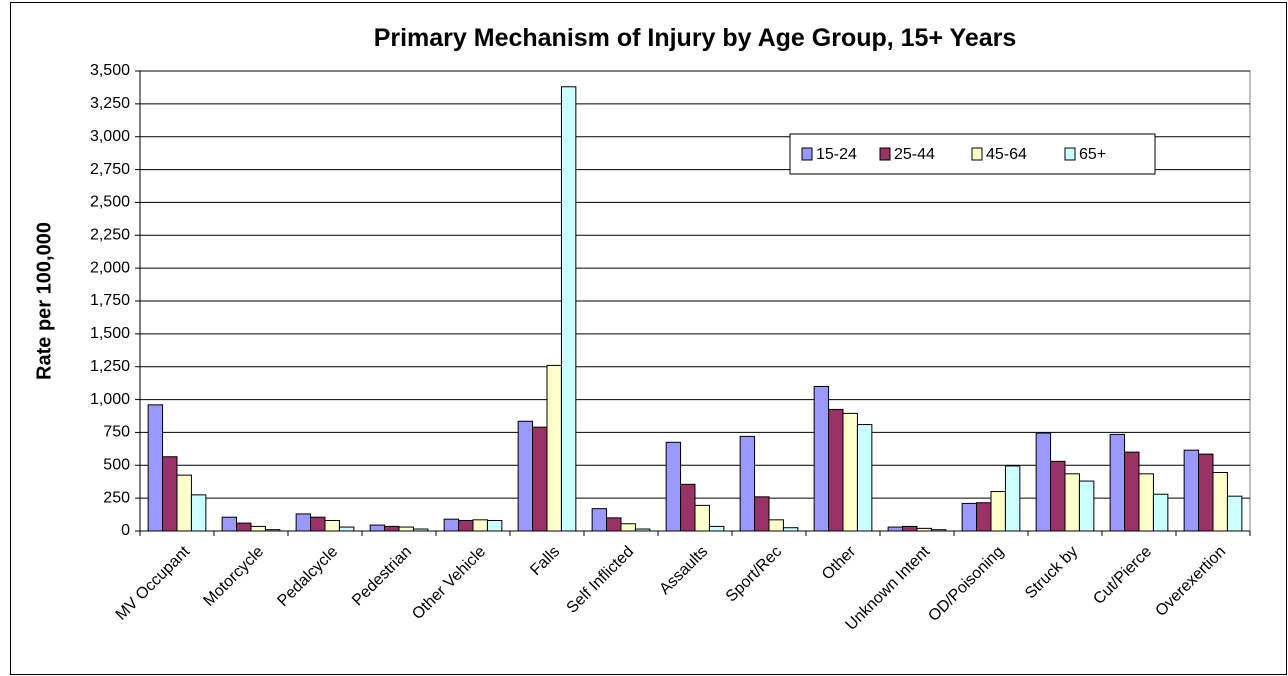 The width and height of the screenshot is (1288, 676). What do you see at coordinates (110, 136) in the screenshot?
I see `y-tick-label: 3,000` at bounding box center [110, 136].